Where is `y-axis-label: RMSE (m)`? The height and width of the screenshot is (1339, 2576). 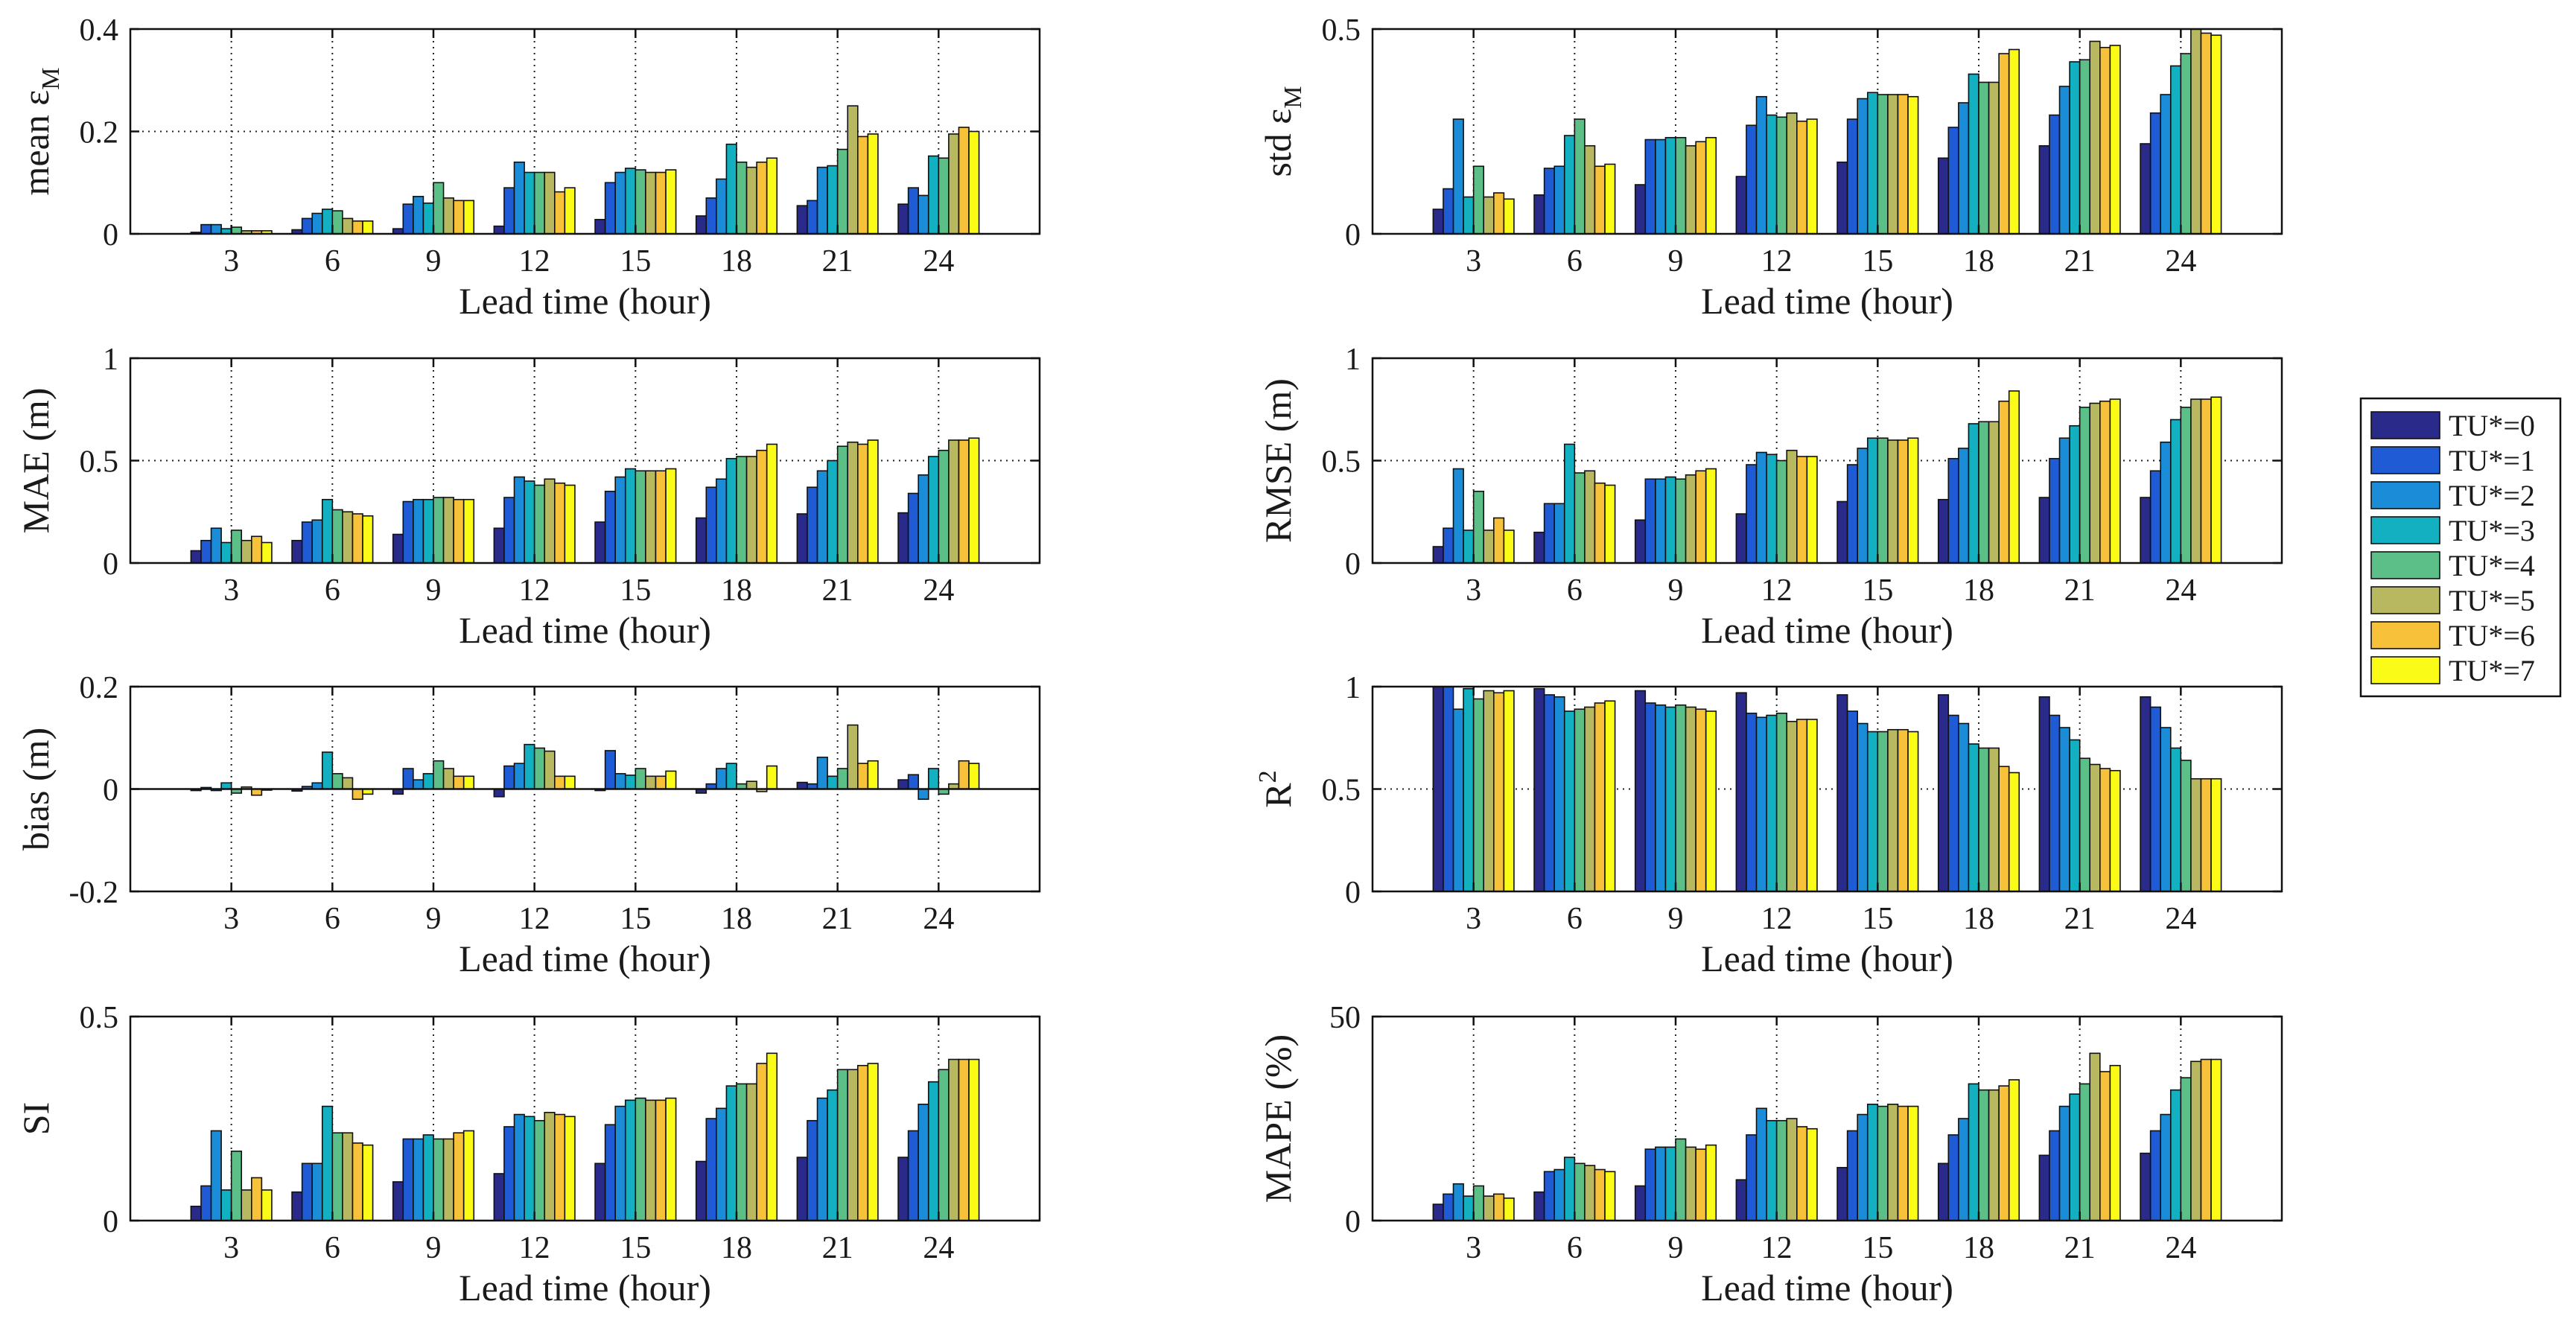
y-axis-label: RMSE (m) is located at coordinates (1278, 460).